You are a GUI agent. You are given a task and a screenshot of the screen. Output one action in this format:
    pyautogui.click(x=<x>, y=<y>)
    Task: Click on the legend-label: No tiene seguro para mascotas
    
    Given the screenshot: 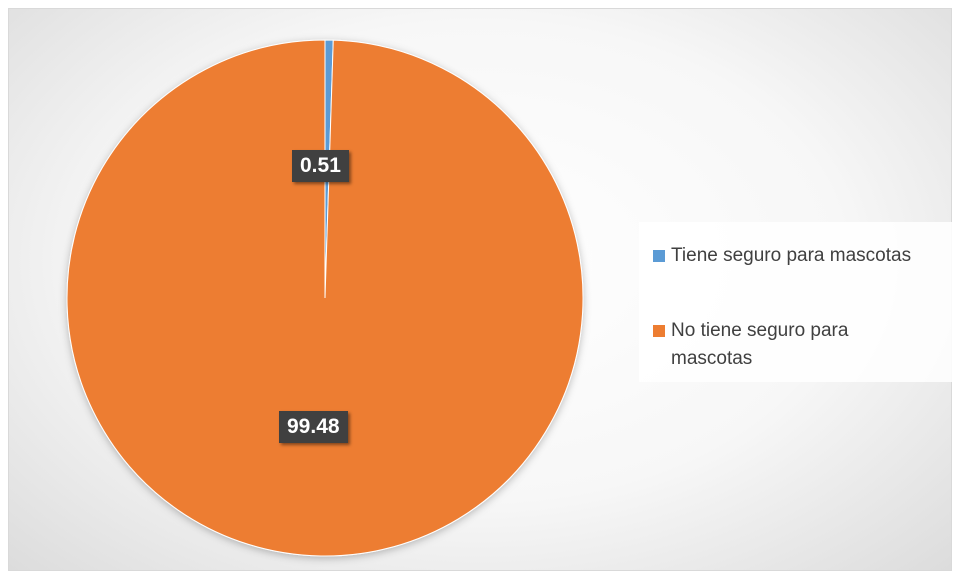 What is the action you would take?
    pyautogui.click(x=760, y=344)
    